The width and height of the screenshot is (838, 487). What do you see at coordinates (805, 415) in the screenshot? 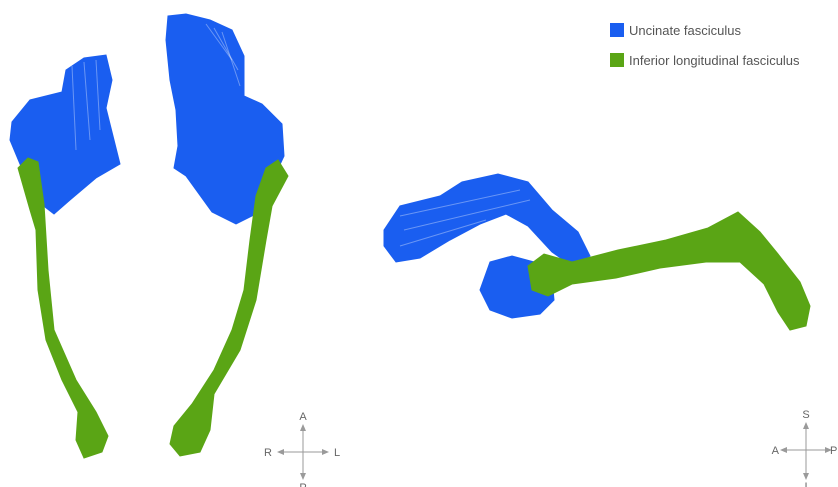
I see `compass-sagittal-top: S` at bounding box center [805, 415].